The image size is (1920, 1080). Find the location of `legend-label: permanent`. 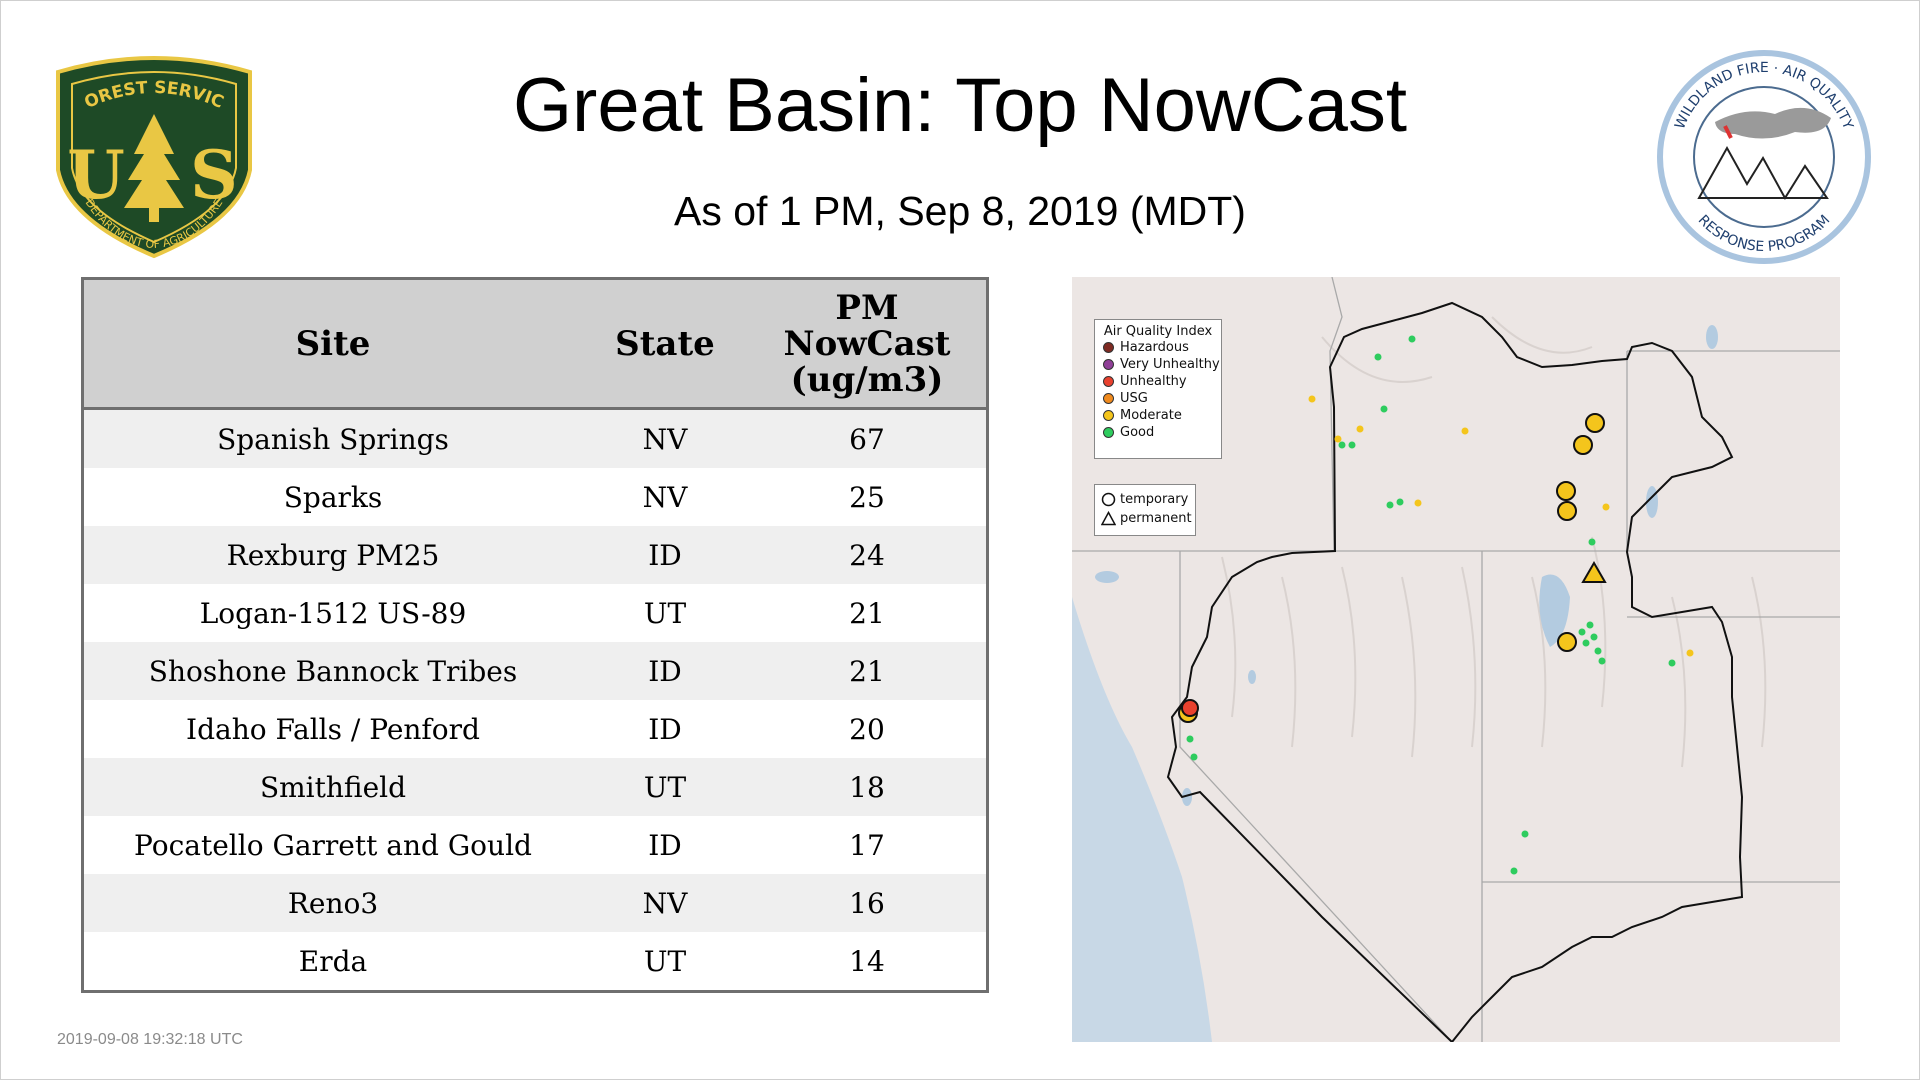

legend-label: permanent is located at coordinates (1156, 518).